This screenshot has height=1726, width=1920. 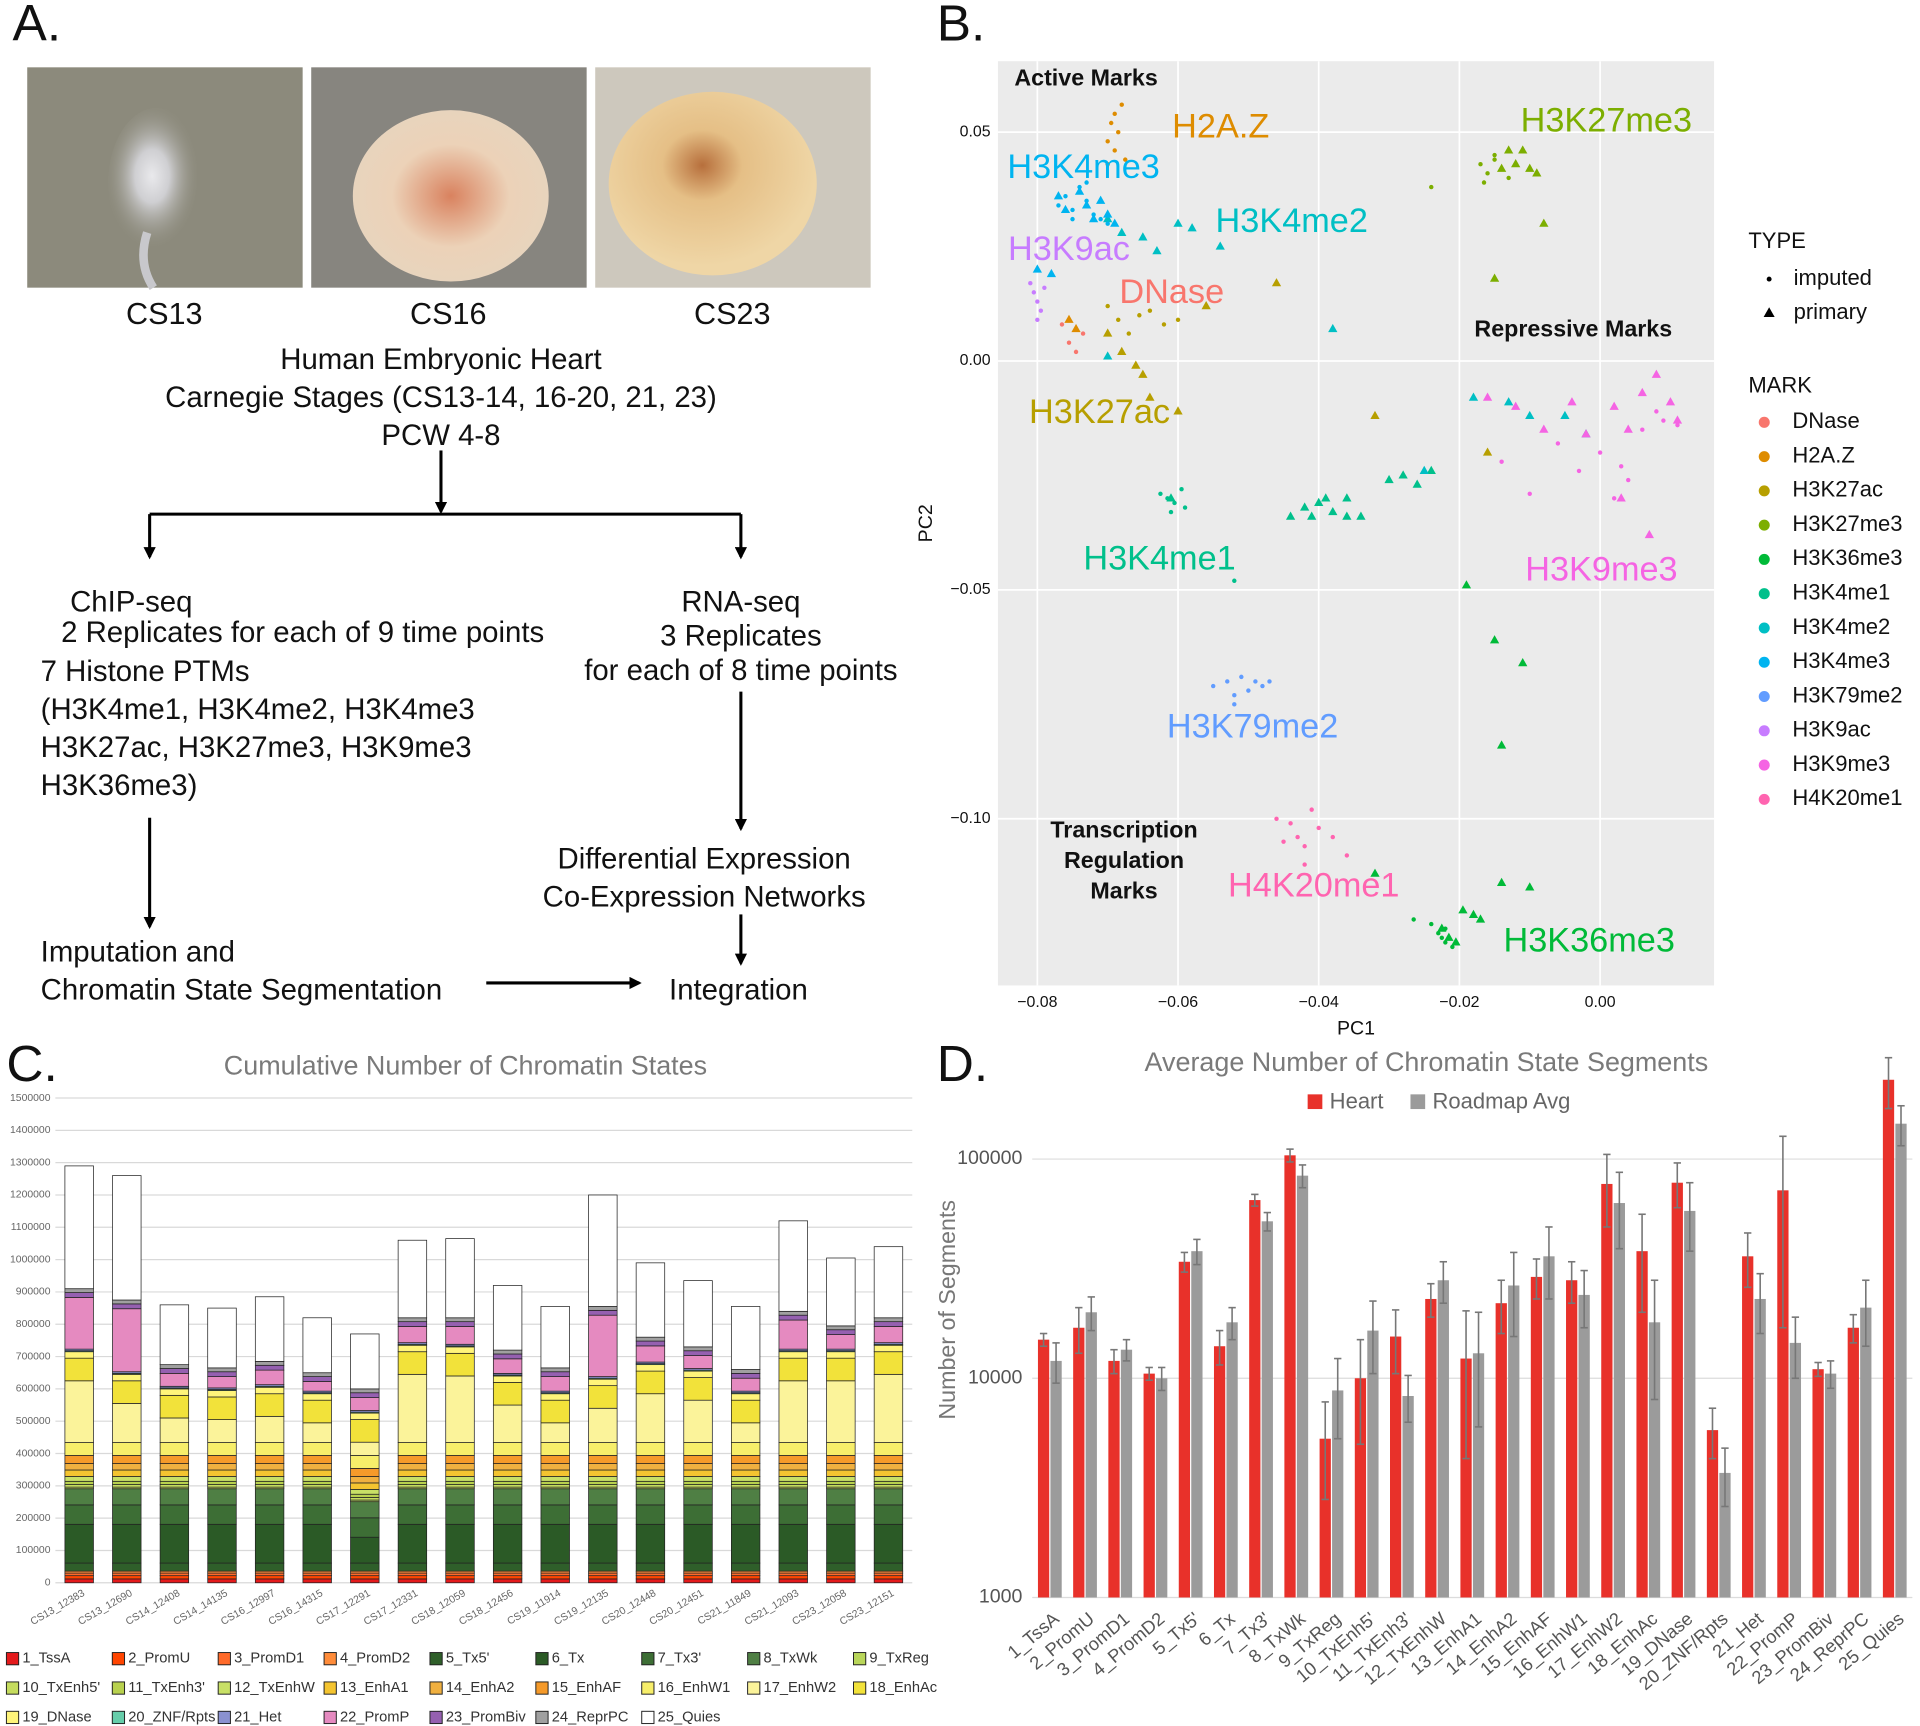 What do you see at coordinates (138, 951) in the screenshot?
I see `imputation-text: Imputation and` at bounding box center [138, 951].